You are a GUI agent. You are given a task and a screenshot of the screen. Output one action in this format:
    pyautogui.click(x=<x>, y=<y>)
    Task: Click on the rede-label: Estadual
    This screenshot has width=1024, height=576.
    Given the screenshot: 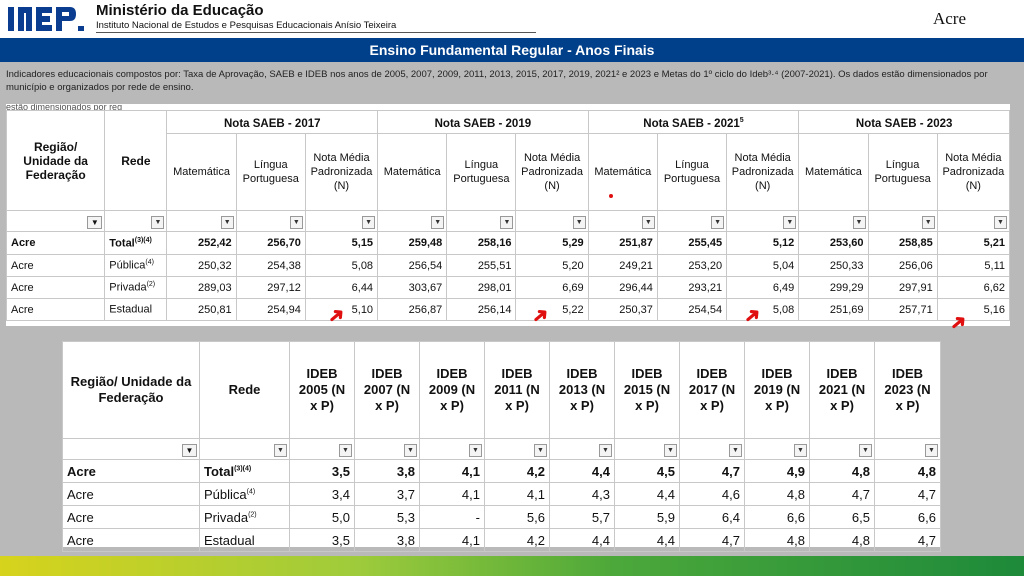 What is the action you would take?
    pyautogui.click(x=229, y=540)
    